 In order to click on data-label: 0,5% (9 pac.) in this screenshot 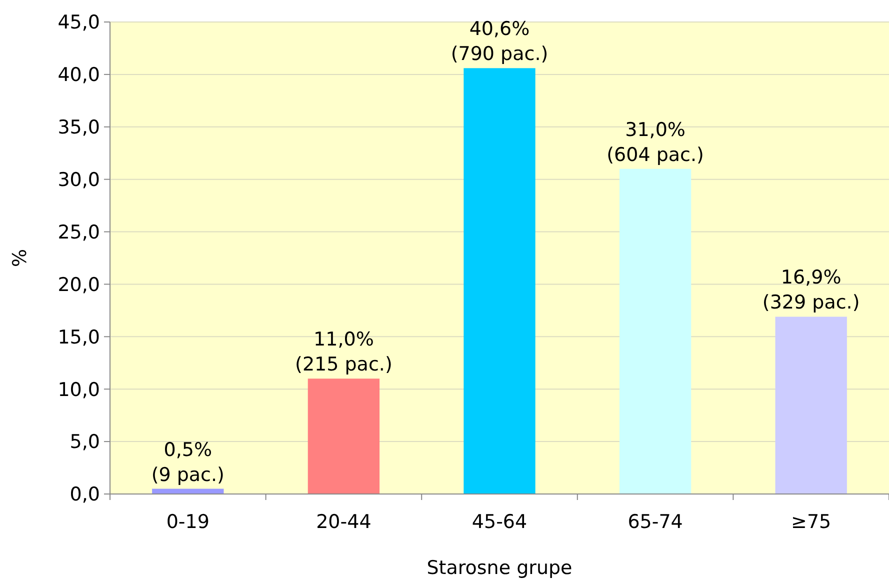, I will do `click(187, 462)`.